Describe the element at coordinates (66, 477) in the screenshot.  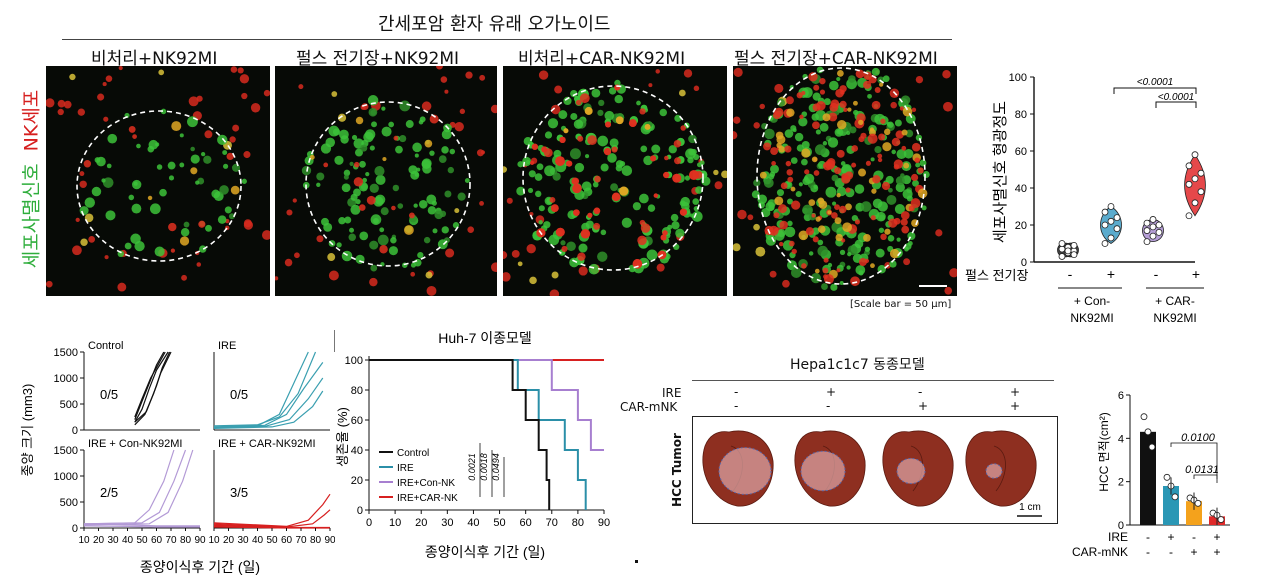
I see `growth-ytick-label: 1000` at that location.